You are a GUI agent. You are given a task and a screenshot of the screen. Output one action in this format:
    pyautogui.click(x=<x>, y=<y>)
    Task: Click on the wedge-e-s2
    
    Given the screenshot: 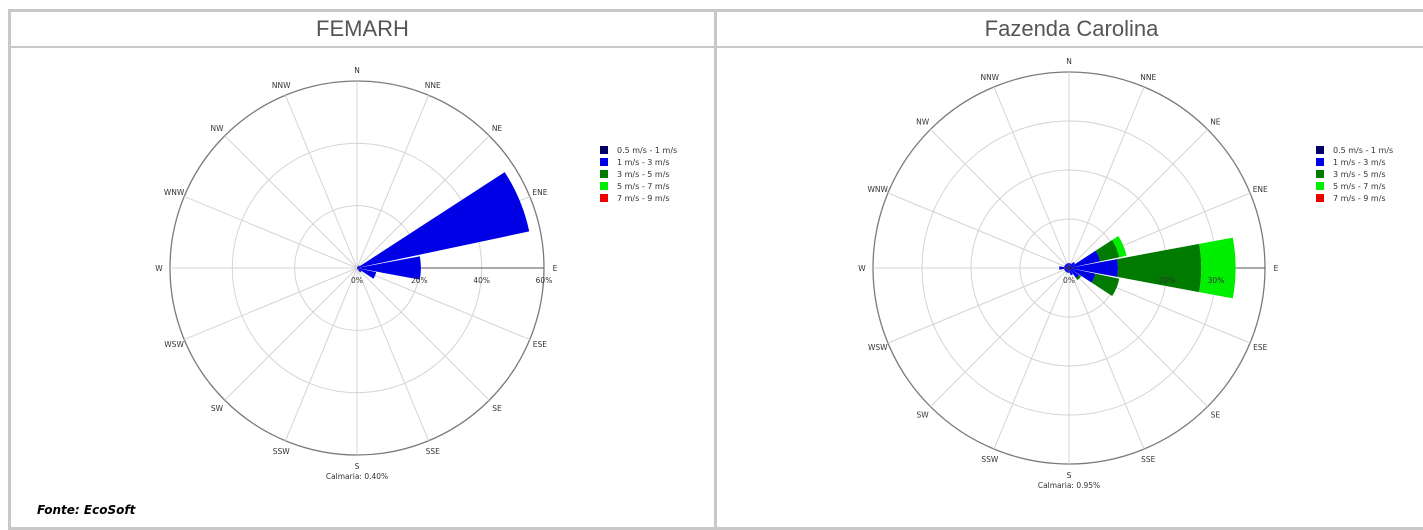 What is the action you would take?
    pyautogui.click(x=1159, y=268)
    